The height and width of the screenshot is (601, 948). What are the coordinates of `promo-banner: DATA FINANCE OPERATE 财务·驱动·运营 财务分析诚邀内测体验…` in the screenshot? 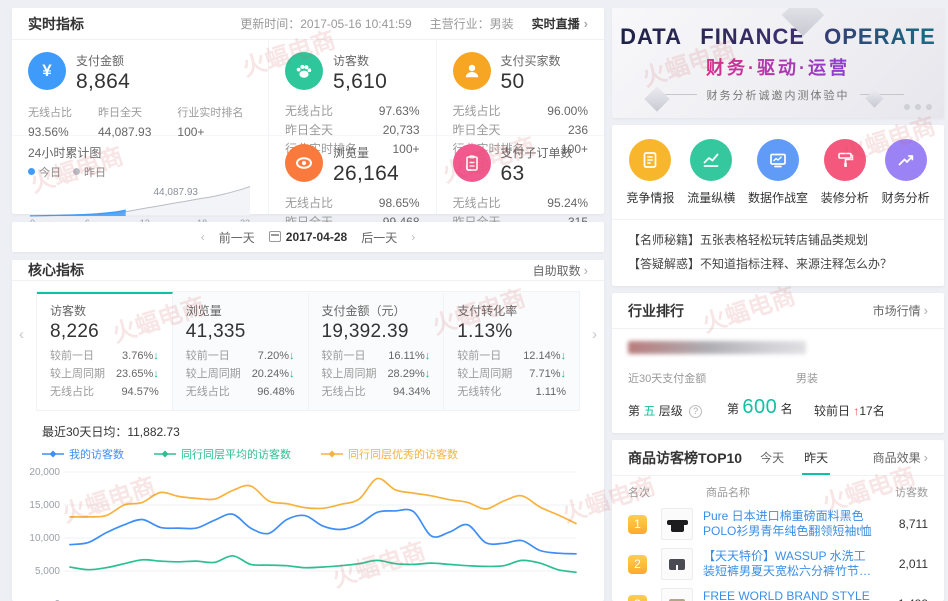 It's located at (778, 63).